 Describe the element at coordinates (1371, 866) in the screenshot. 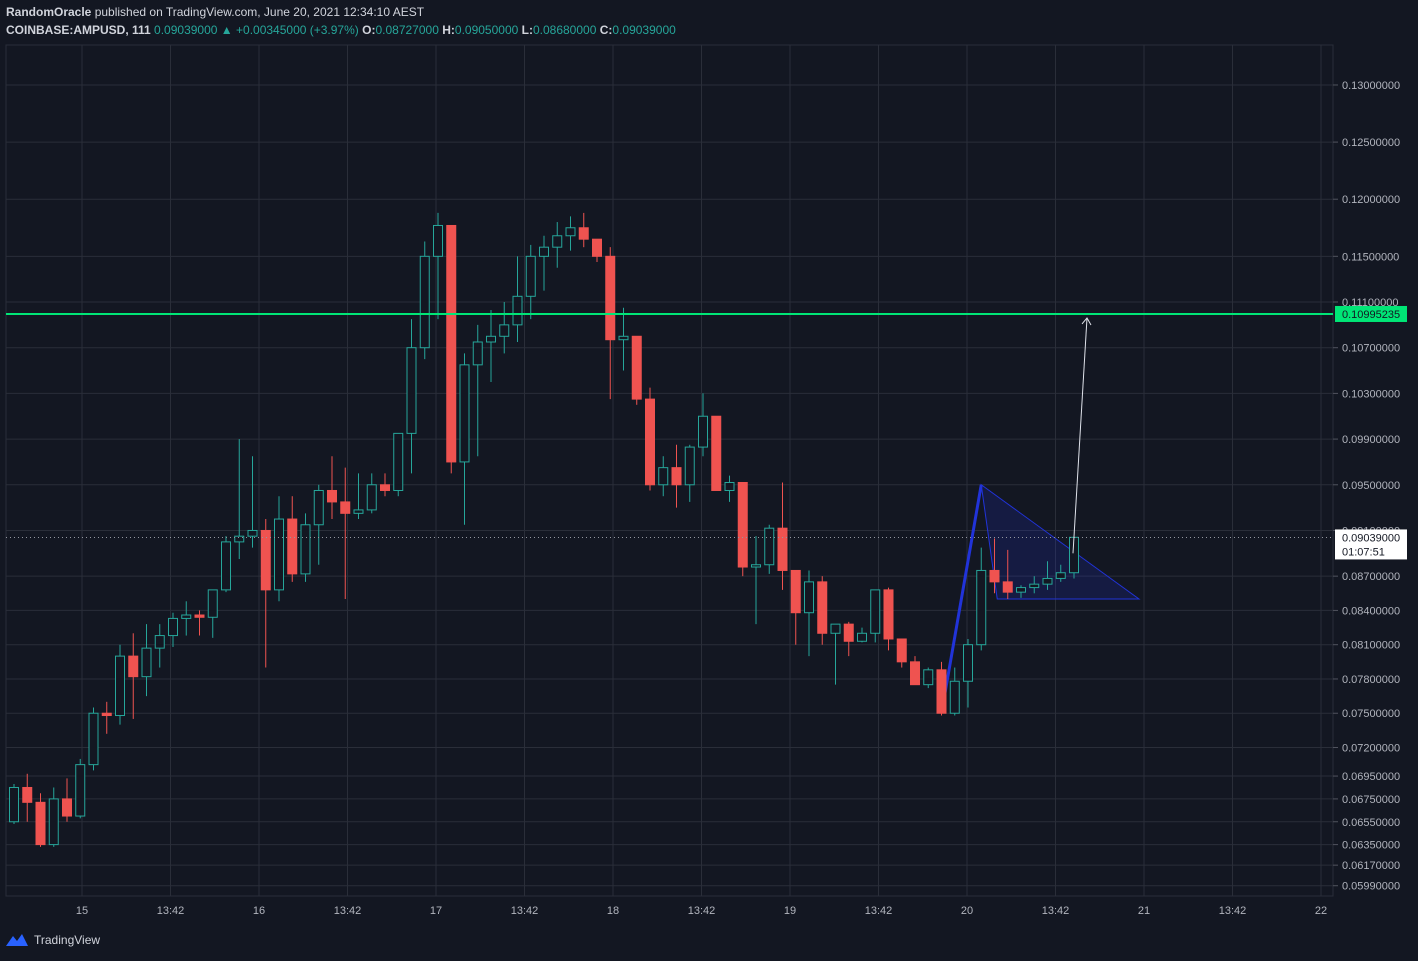

I see `y-tick-label: 0.06170000` at that location.